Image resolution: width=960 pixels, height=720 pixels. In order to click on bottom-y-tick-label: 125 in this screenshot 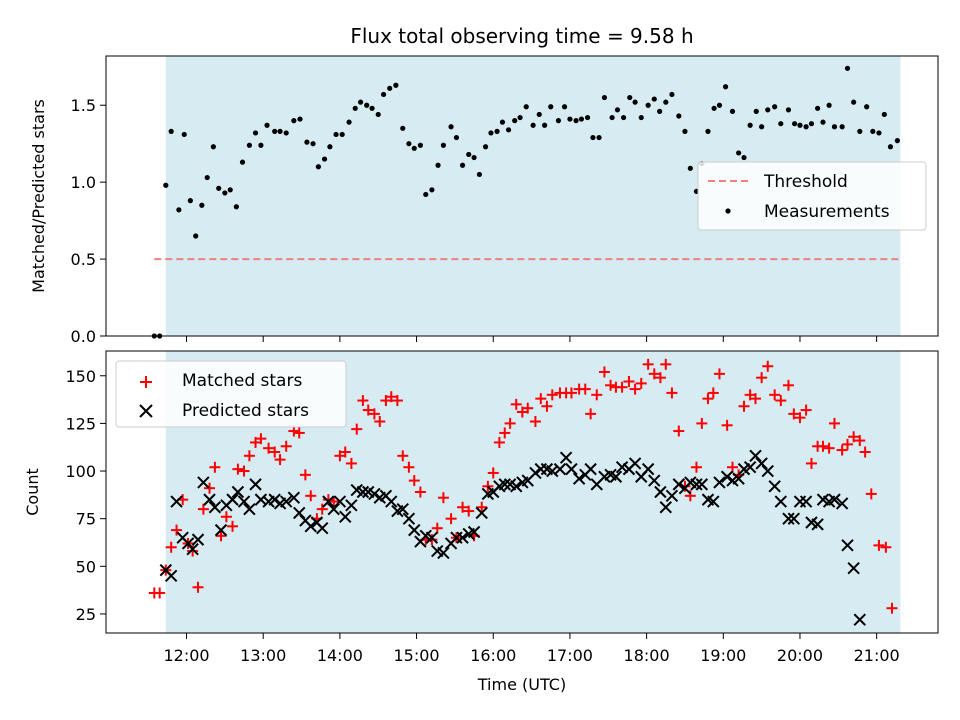, I will do `click(80, 423)`.